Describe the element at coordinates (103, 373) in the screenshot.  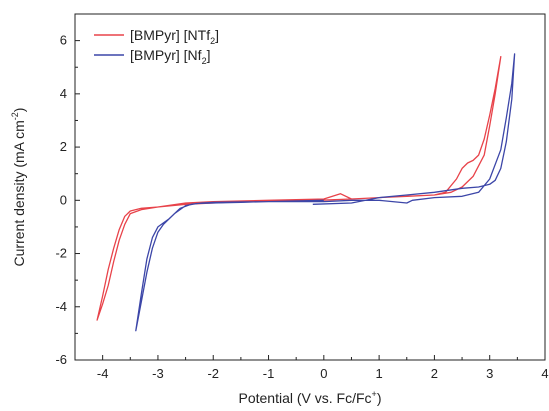
I see `x-tick-label: -4` at that location.